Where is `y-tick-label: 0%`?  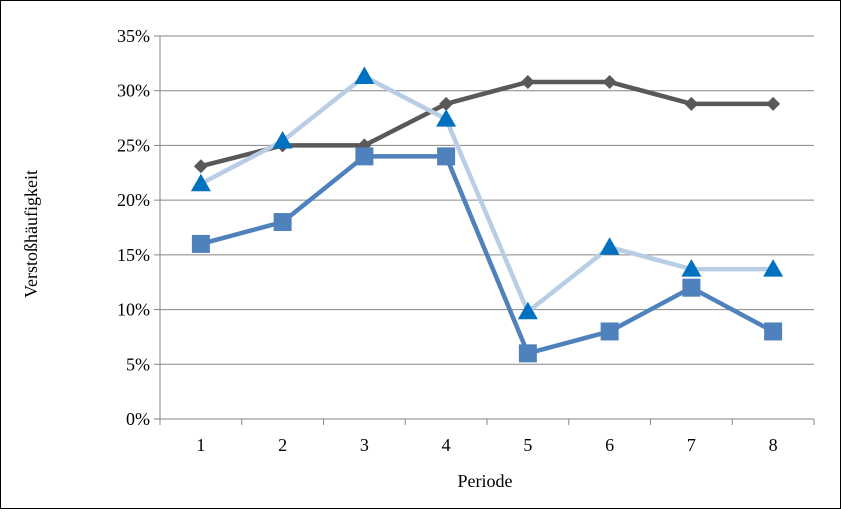
y-tick-label: 0% is located at coordinates (138, 419).